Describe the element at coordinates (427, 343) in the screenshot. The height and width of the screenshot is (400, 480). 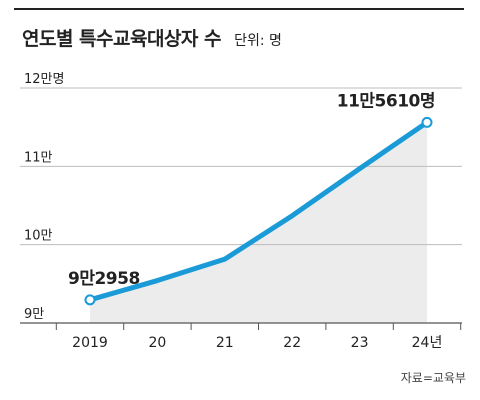
I see `x-tick-label: 24년` at that location.